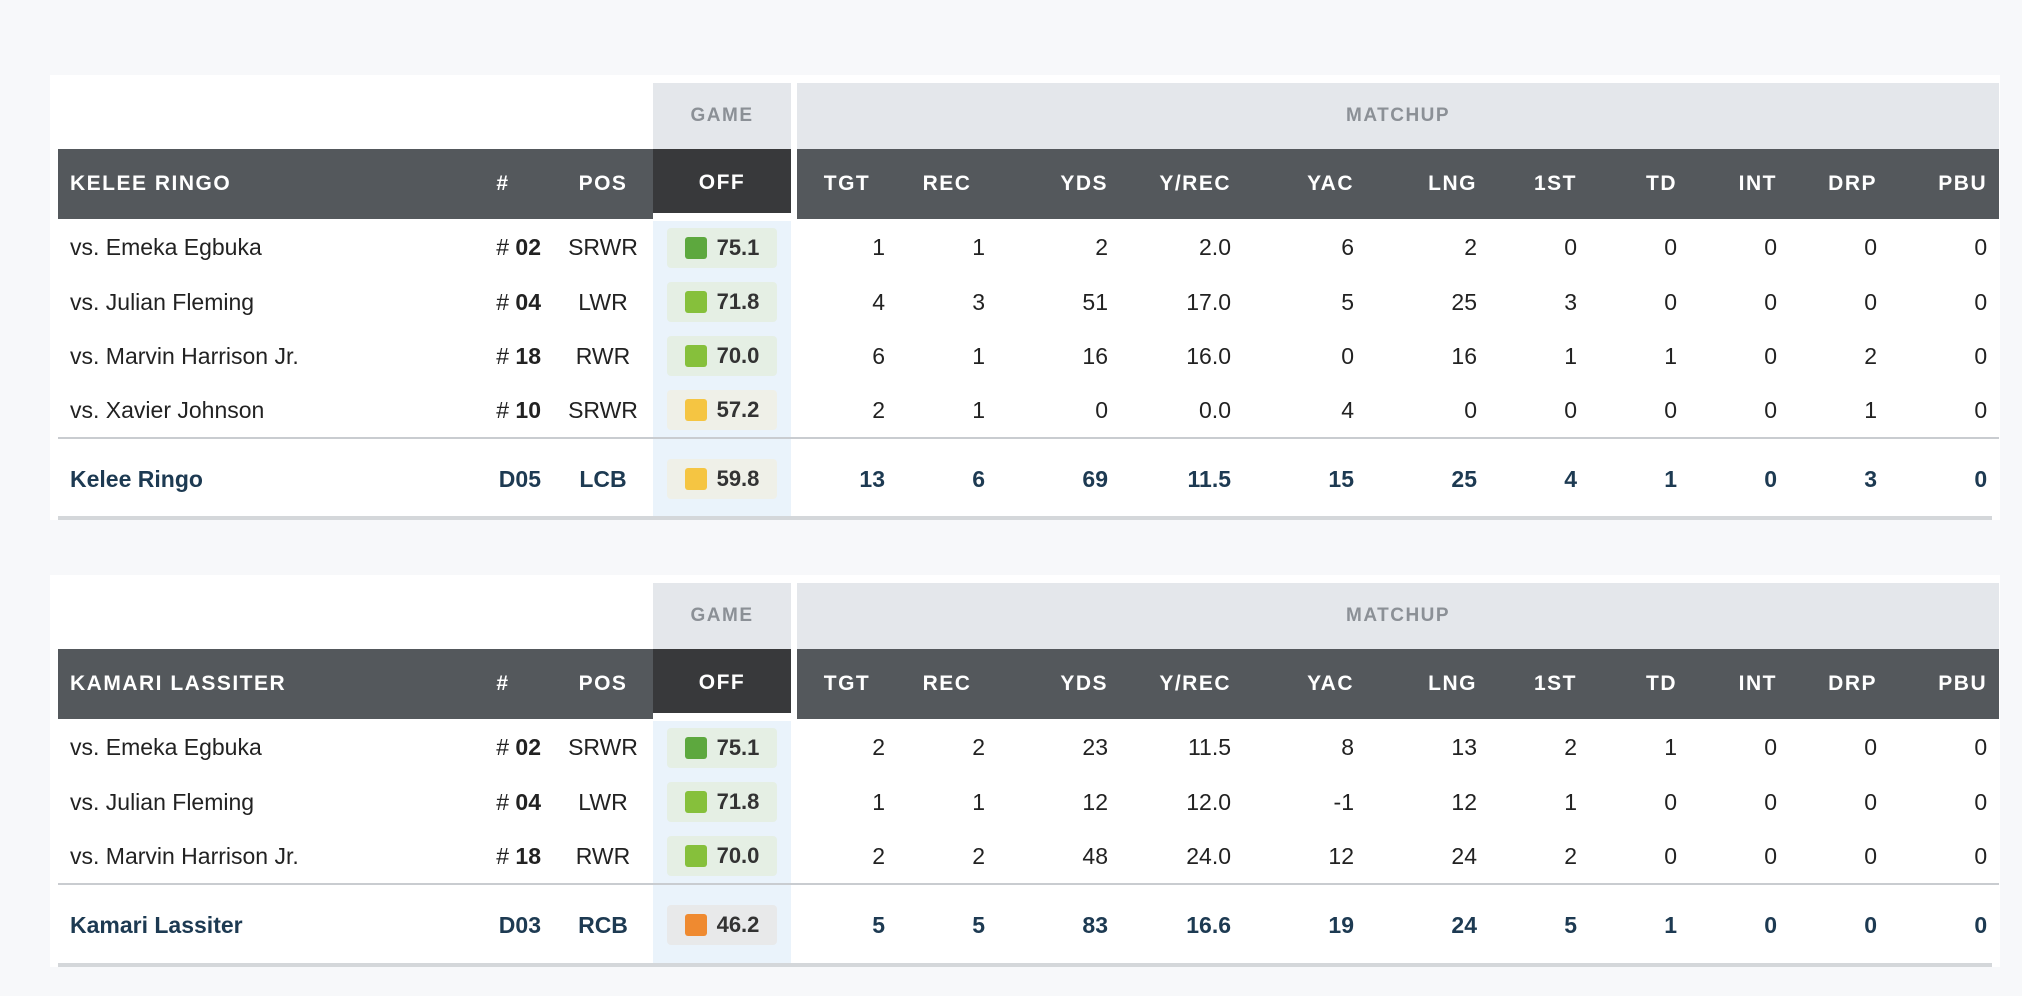  I want to click on tgt-total: 13, so click(847, 478).